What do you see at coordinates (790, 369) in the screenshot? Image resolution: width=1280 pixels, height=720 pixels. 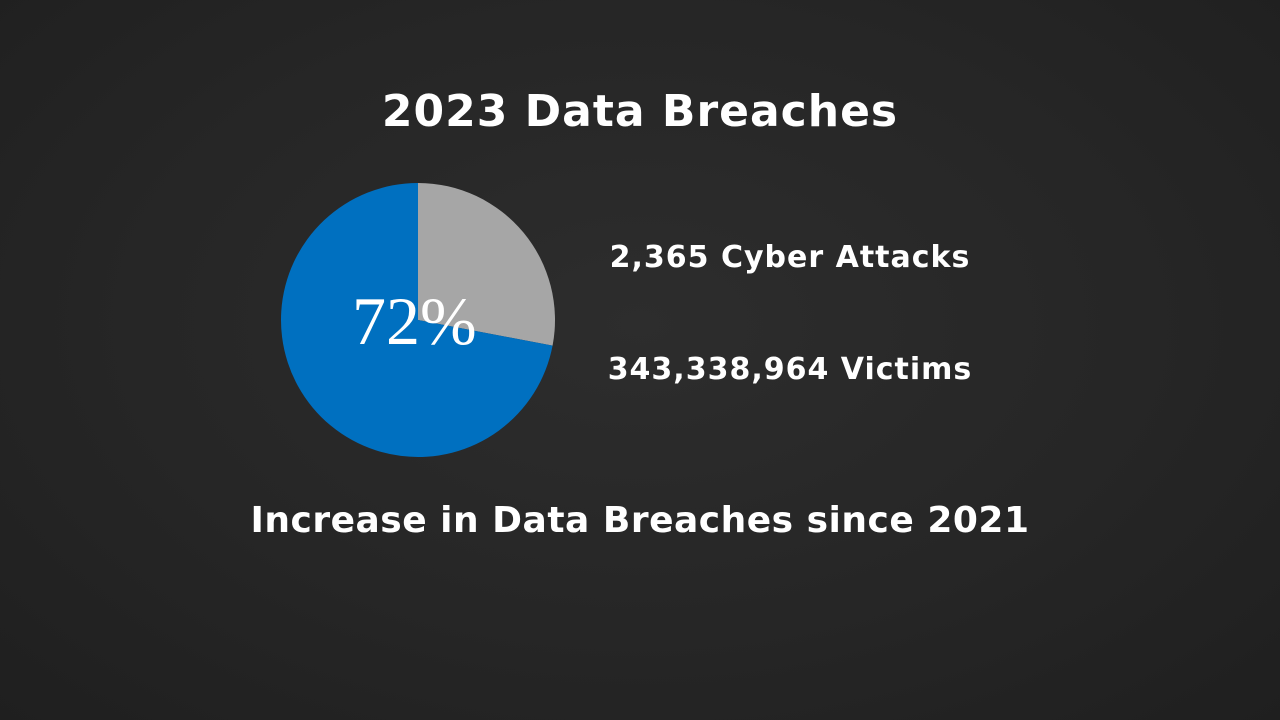 I see `victims-stat: 343,338,964 Victims` at bounding box center [790, 369].